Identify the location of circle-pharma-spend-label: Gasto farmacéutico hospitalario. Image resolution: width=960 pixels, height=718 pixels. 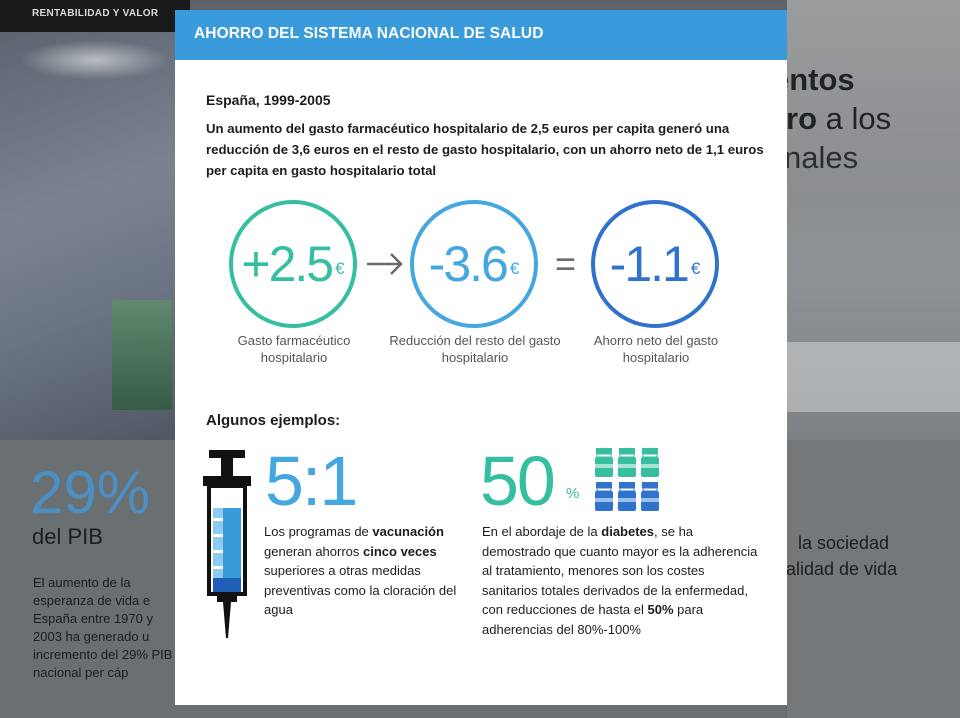
(294, 349).